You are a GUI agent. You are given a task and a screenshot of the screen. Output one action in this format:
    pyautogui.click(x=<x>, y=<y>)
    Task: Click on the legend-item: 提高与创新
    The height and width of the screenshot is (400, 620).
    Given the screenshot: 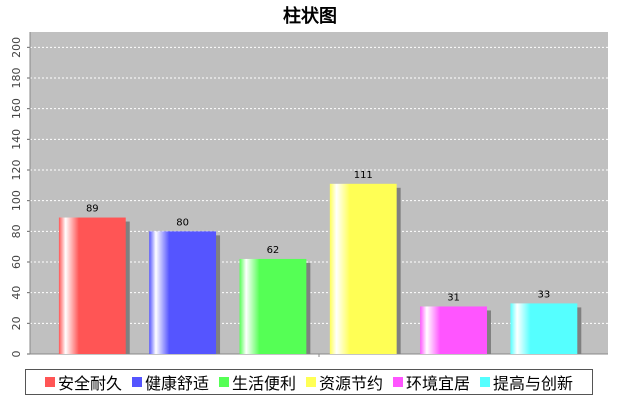 What is the action you would take?
    pyautogui.click(x=526, y=382)
    